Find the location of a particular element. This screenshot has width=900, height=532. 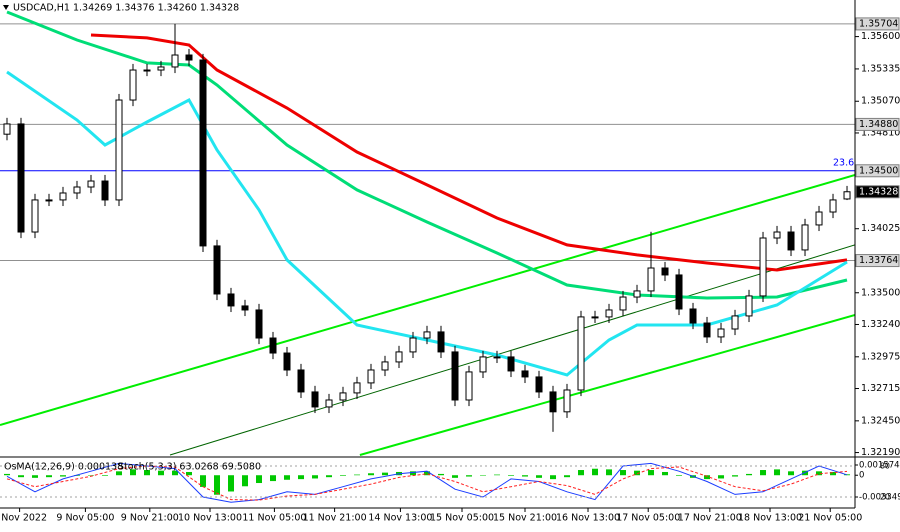

x-tick-label: 9 Nov 05:00 is located at coordinates (85, 518).